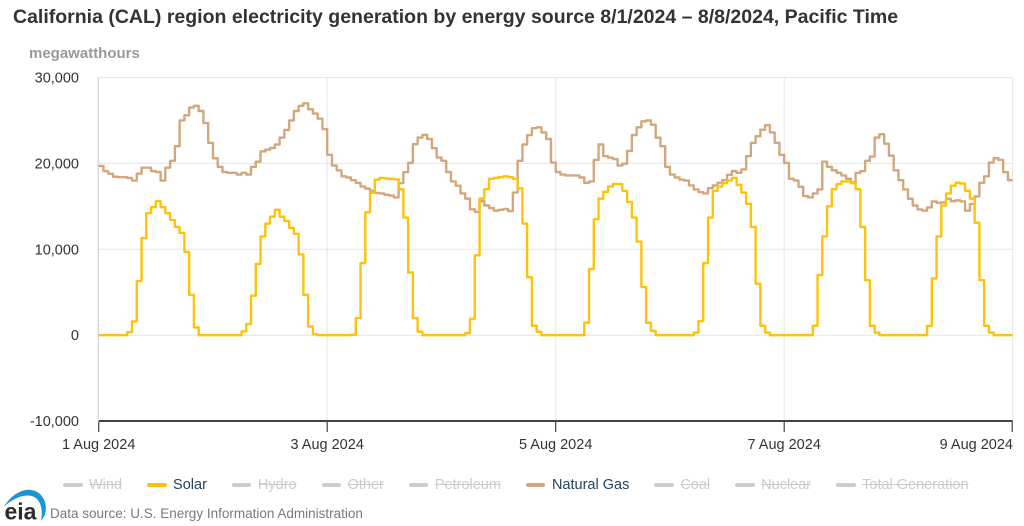  What do you see at coordinates (57, 250) in the screenshot?
I see `svg-text: 10,000` at bounding box center [57, 250].